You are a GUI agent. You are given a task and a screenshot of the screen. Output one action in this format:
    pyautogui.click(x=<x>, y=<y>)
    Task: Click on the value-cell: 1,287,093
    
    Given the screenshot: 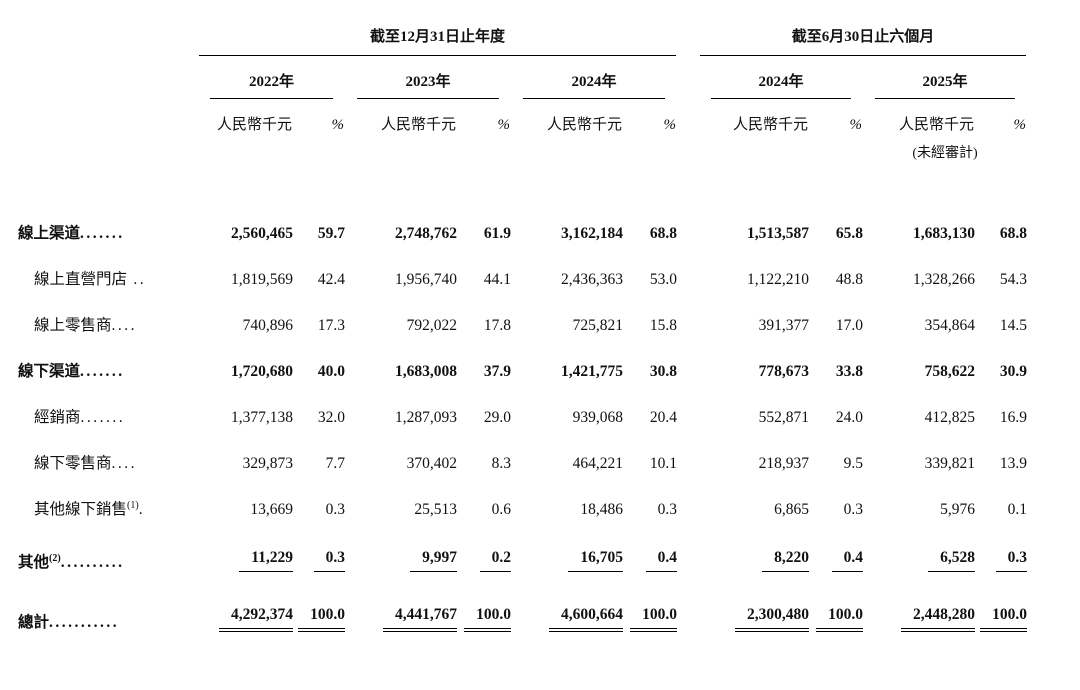 What is the action you would take?
    pyautogui.click(x=426, y=417)
    